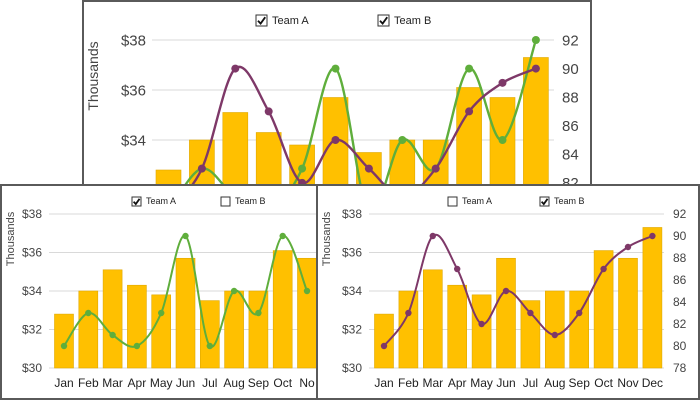 Image resolution: width=700 pixels, height=400 pixels. What do you see at coordinates (133, 40) in the screenshot?
I see `y-tick-label: $38` at bounding box center [133, 40].